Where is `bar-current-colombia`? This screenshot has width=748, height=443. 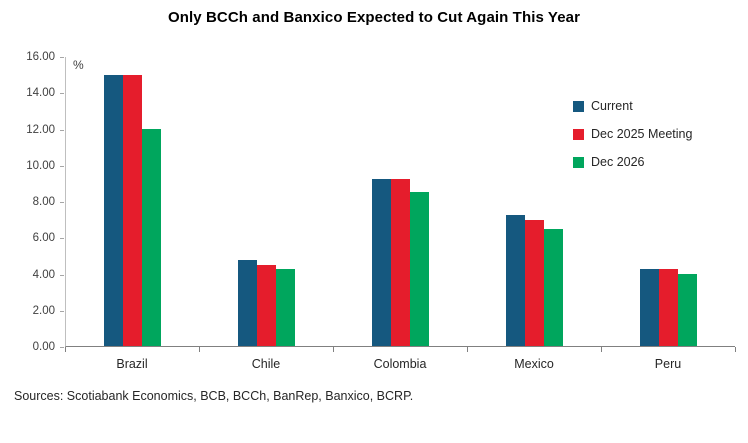 bar-current-colombia is located at coordinates (381, 262).